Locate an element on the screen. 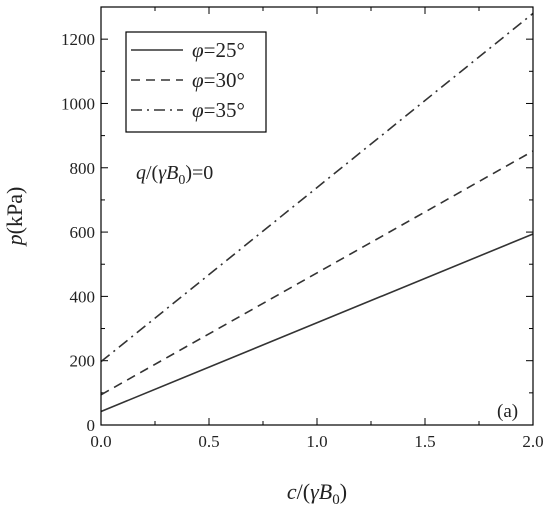 Image resolution: width=550 pixels, height=515 pixels. x-label-sub: 0 is located at coordinates (336, 500).